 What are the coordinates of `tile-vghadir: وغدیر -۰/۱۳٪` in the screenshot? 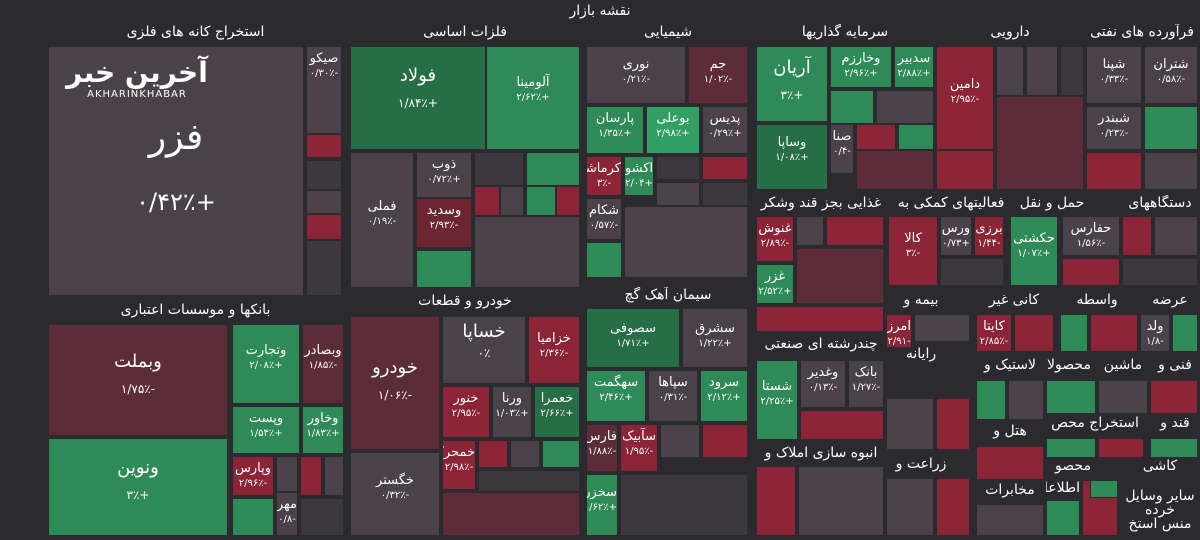 It's located at (823, 384).